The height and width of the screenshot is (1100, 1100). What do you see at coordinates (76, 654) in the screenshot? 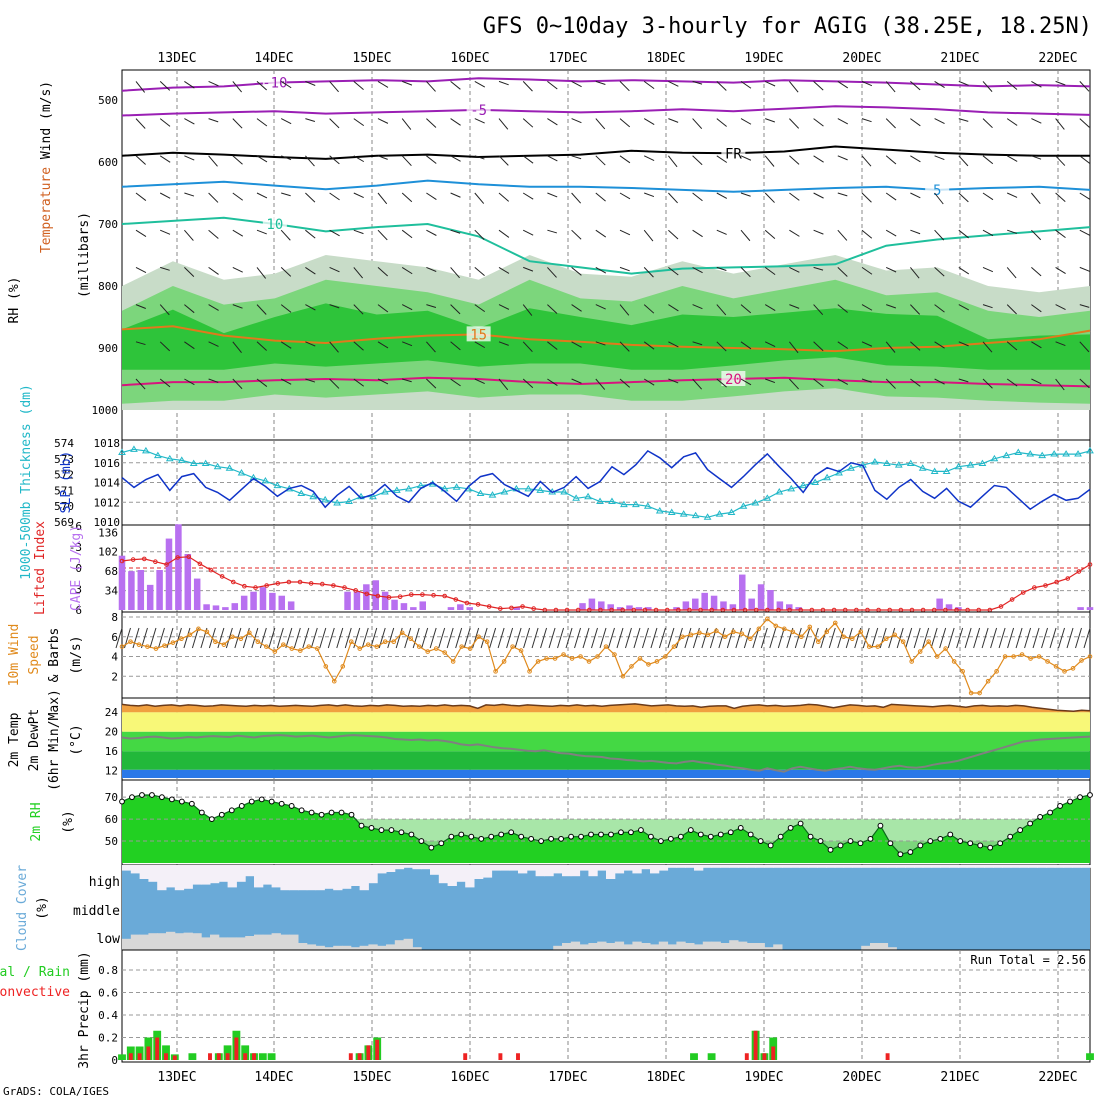
I see `wind10-label-4: (m/s)` at bounding box center [76, 654].